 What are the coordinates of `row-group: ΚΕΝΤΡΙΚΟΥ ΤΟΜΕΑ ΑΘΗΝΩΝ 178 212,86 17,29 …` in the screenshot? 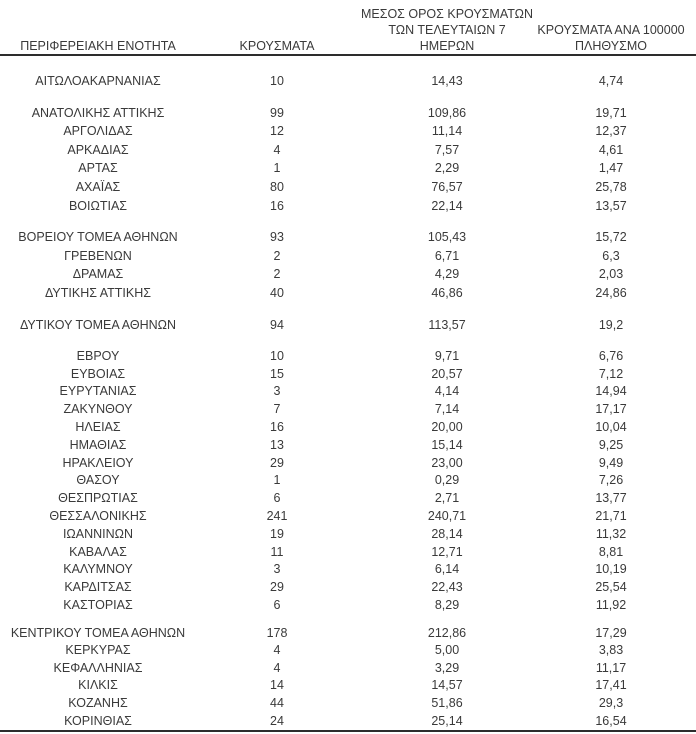 It's located at (348, 677).